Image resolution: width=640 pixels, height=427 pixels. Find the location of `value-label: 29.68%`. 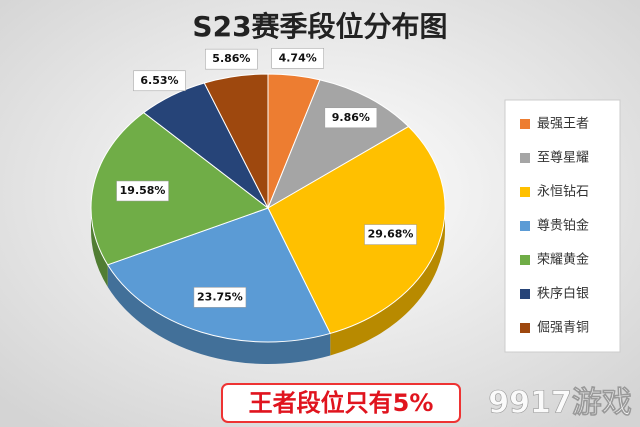

value-label: 29.68% is located at coordinates (391, 234).